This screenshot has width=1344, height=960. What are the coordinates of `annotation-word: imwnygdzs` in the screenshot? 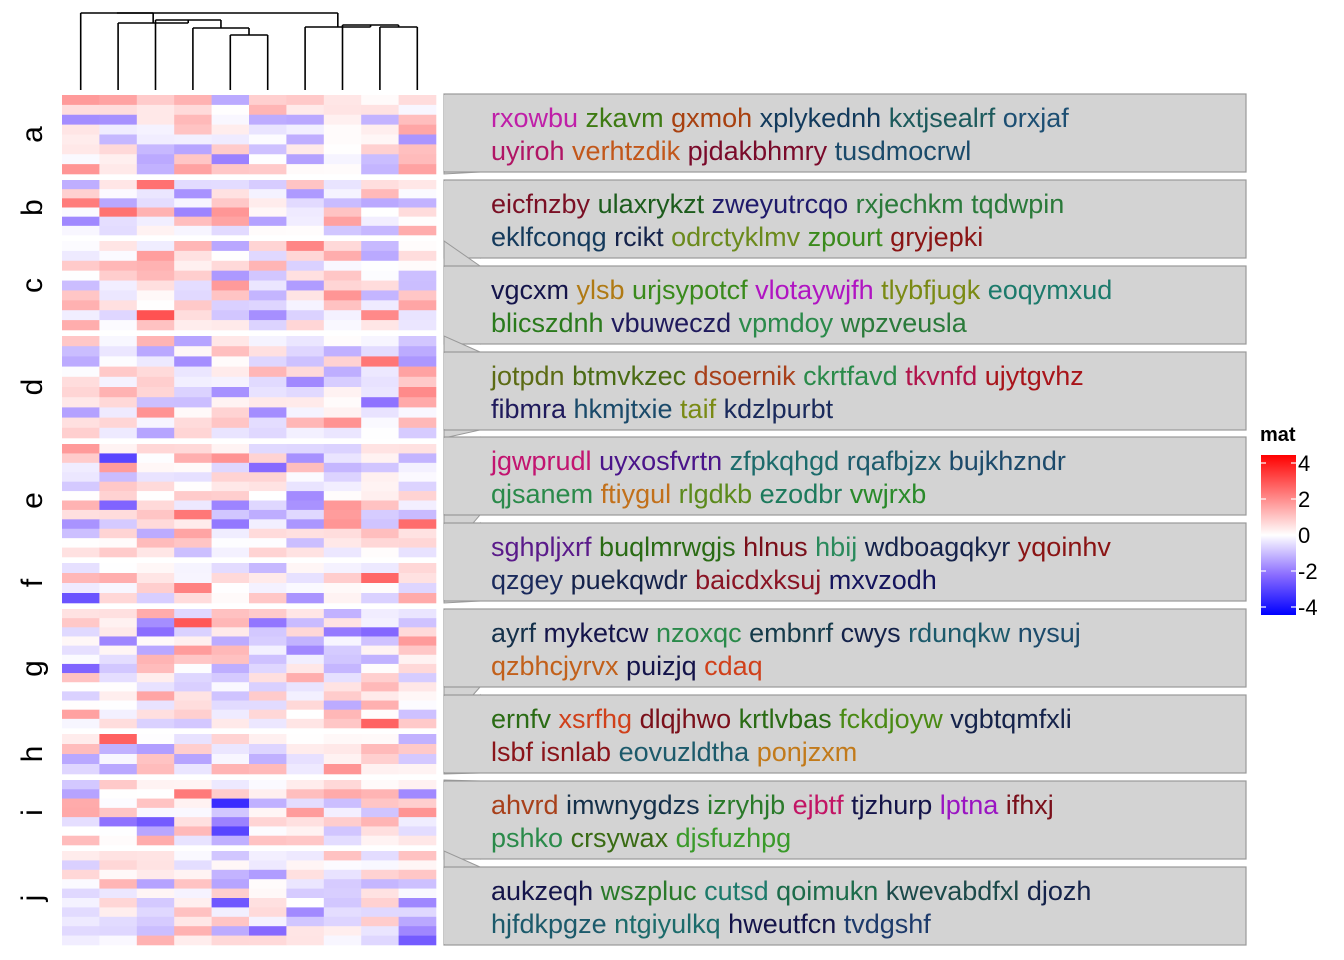 It's located at (629, 805).